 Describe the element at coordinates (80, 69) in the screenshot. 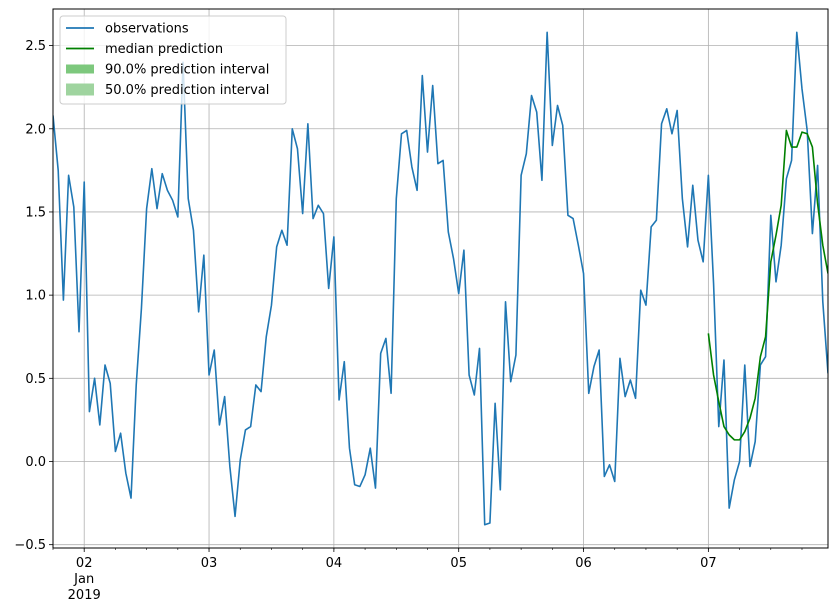

I see `legend-swatch-90-0-prediction-interval` at that location.